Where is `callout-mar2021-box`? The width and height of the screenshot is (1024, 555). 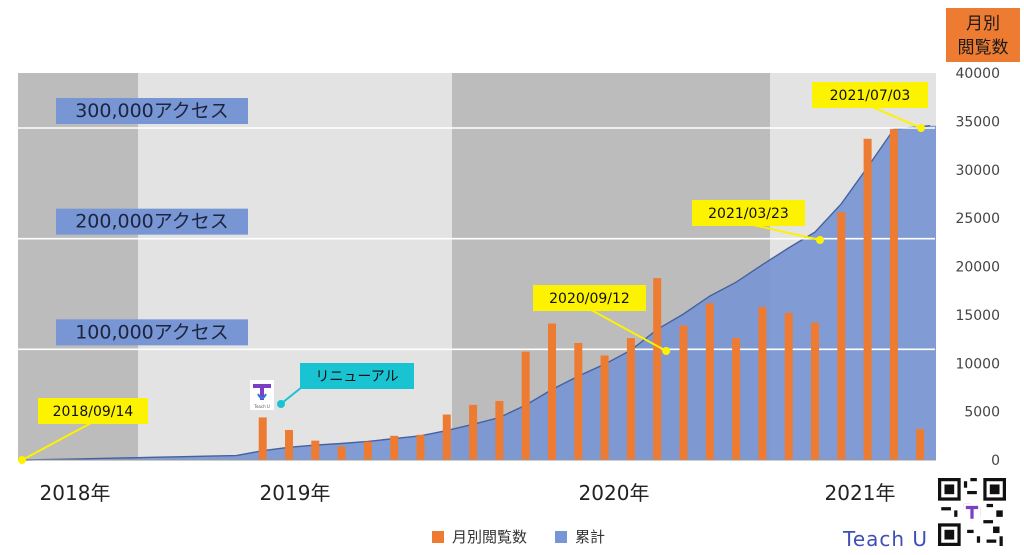
callout-mar2021-box is located at coordinates (748, 213).